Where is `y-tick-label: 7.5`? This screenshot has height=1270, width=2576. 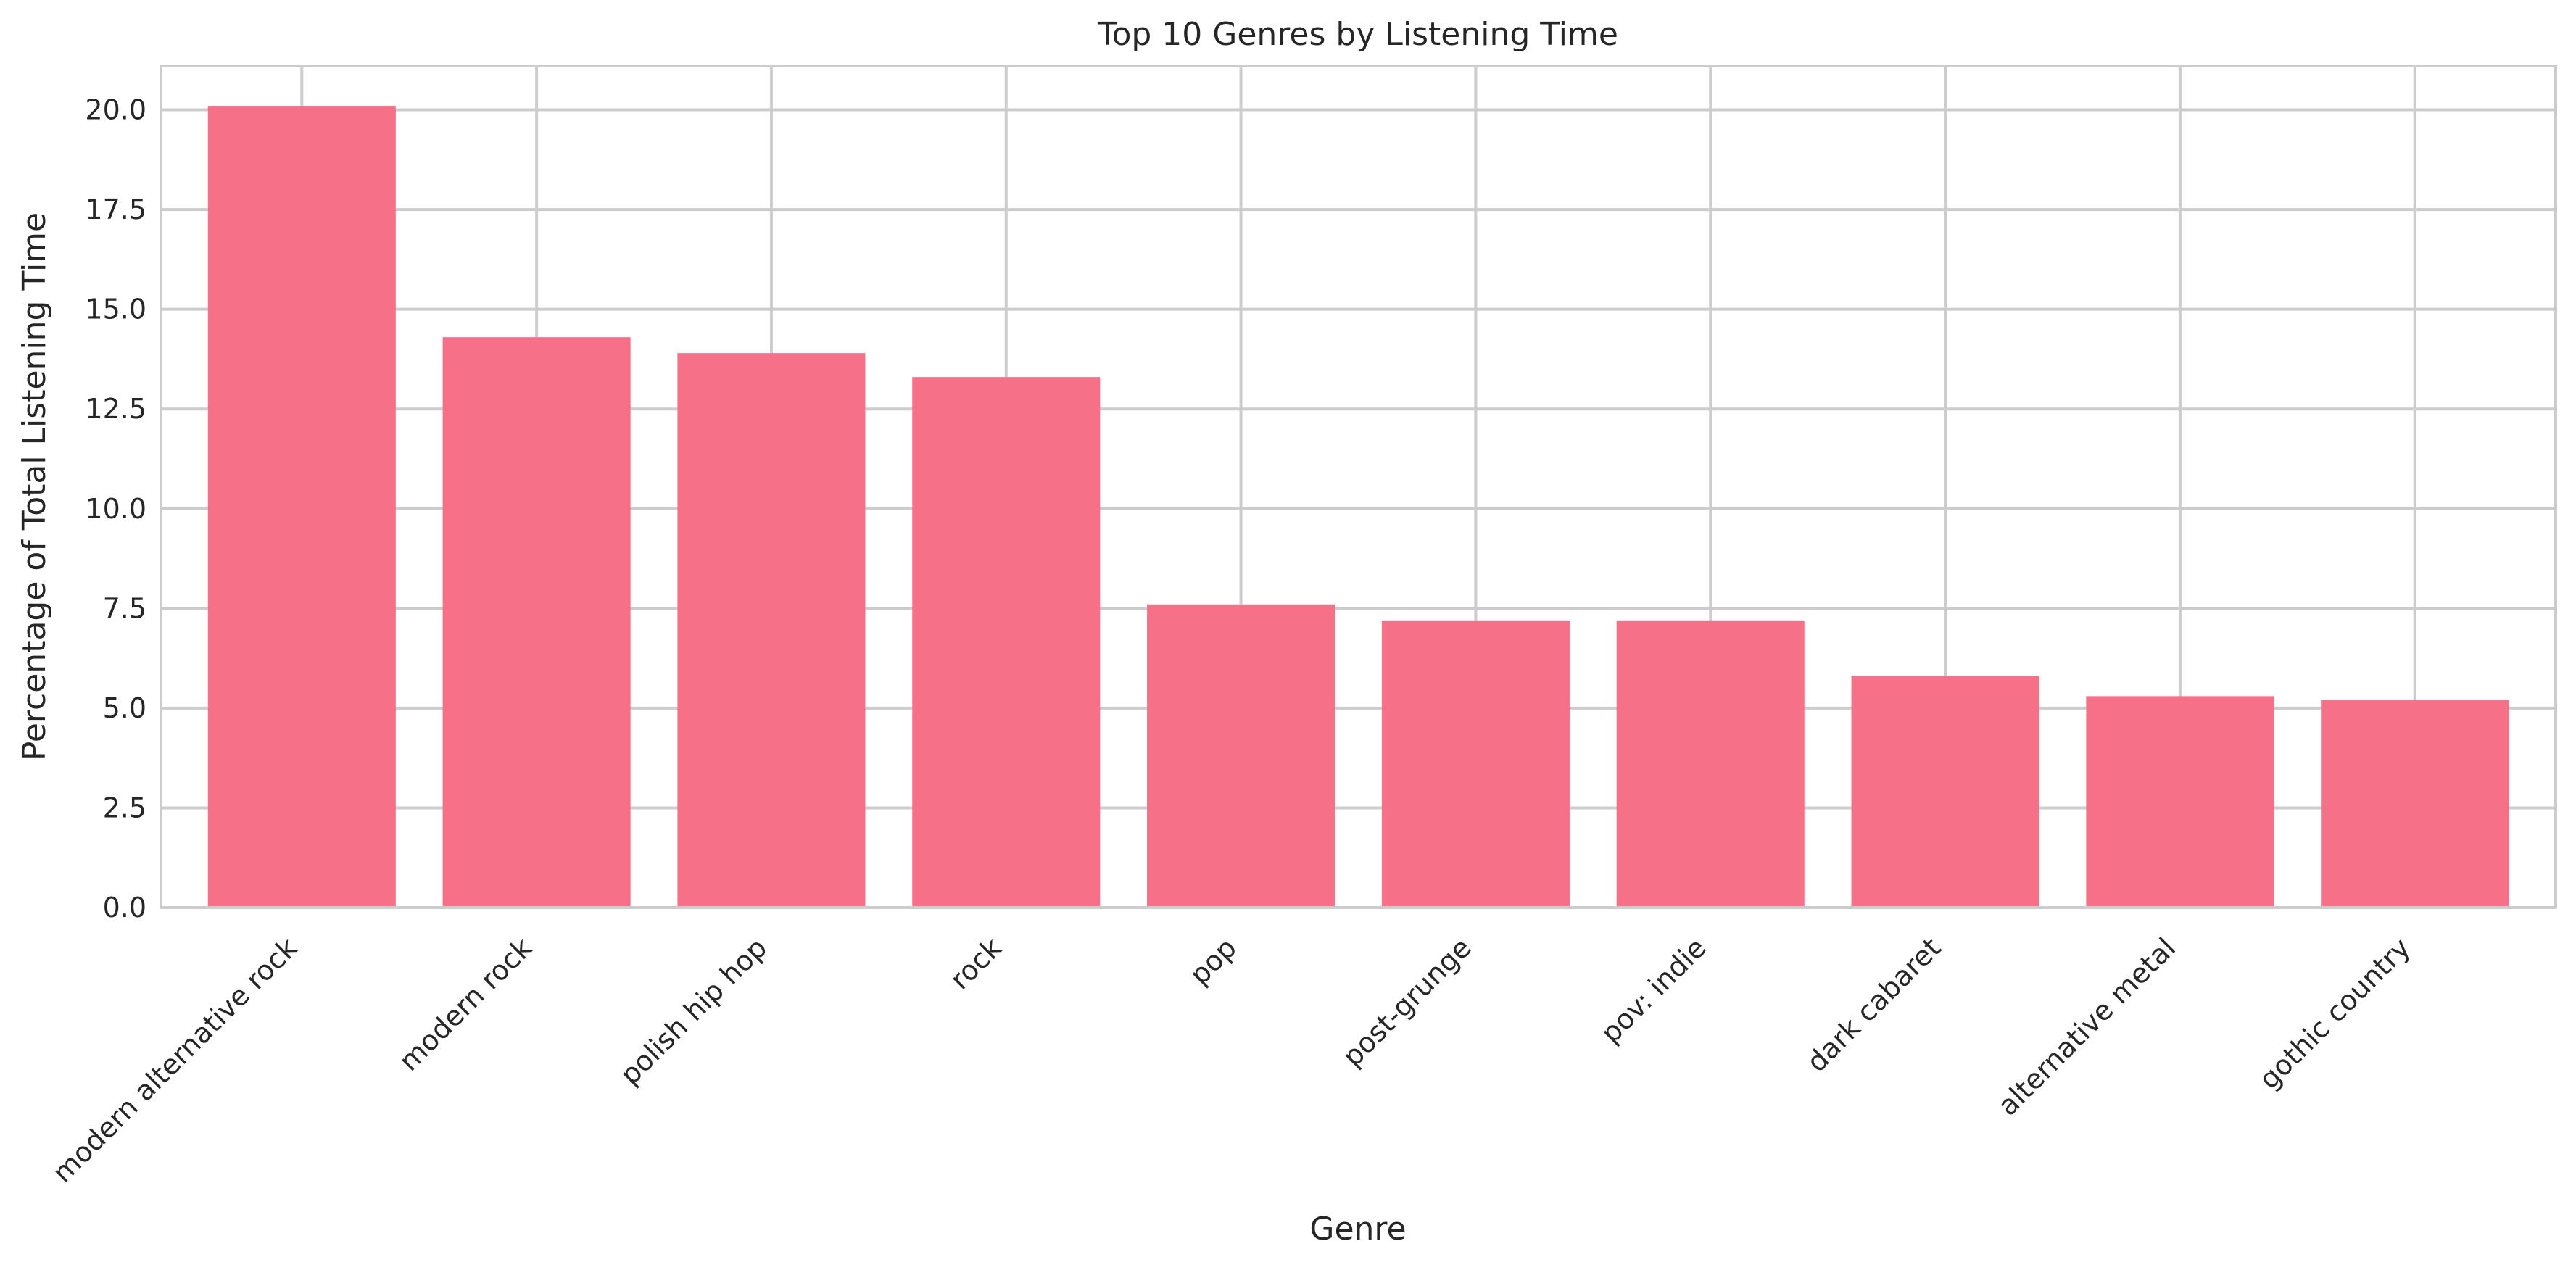
y-tick-label: 7.5 is located at coordinates (125, 608).